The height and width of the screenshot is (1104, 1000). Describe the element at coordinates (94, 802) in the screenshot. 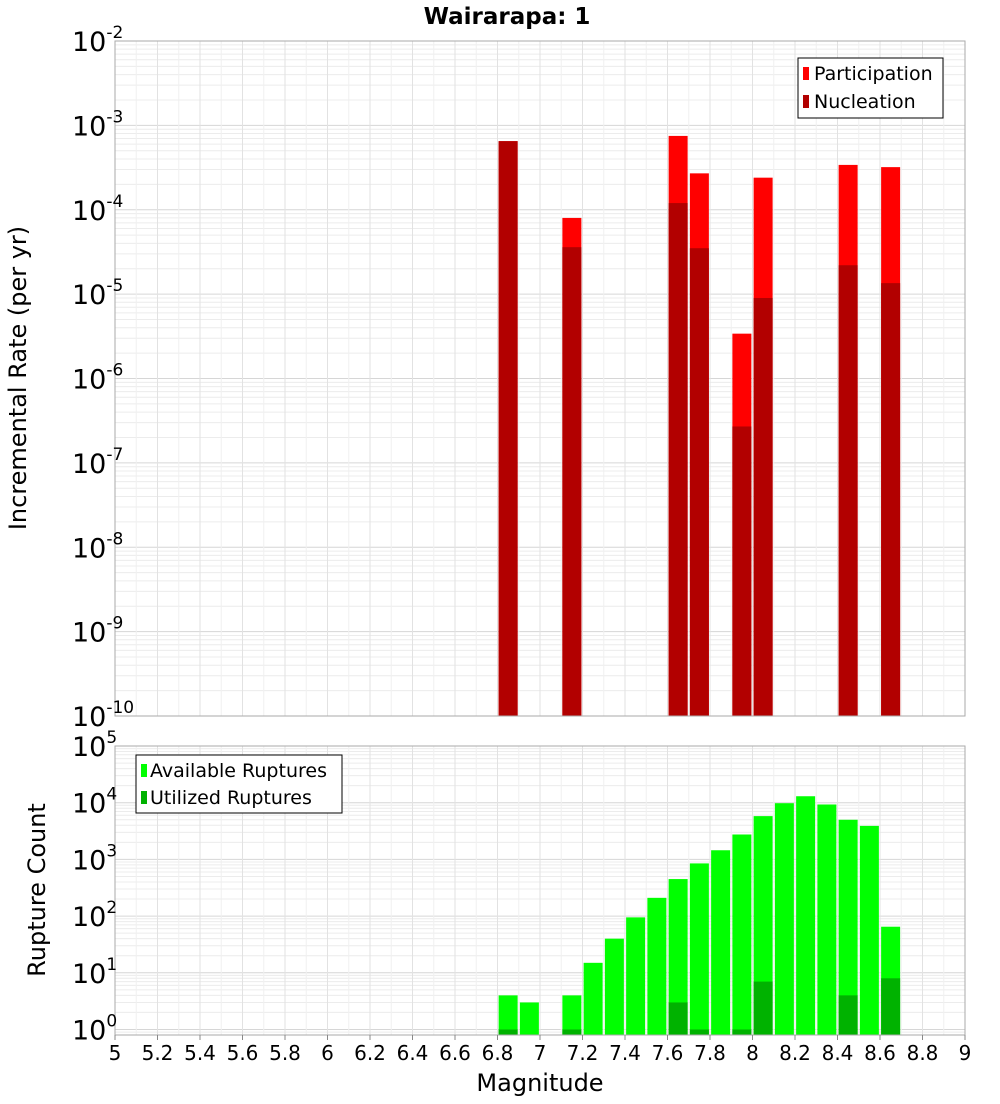

I see `bottom-y-tick-label: 10⁴` at that location.